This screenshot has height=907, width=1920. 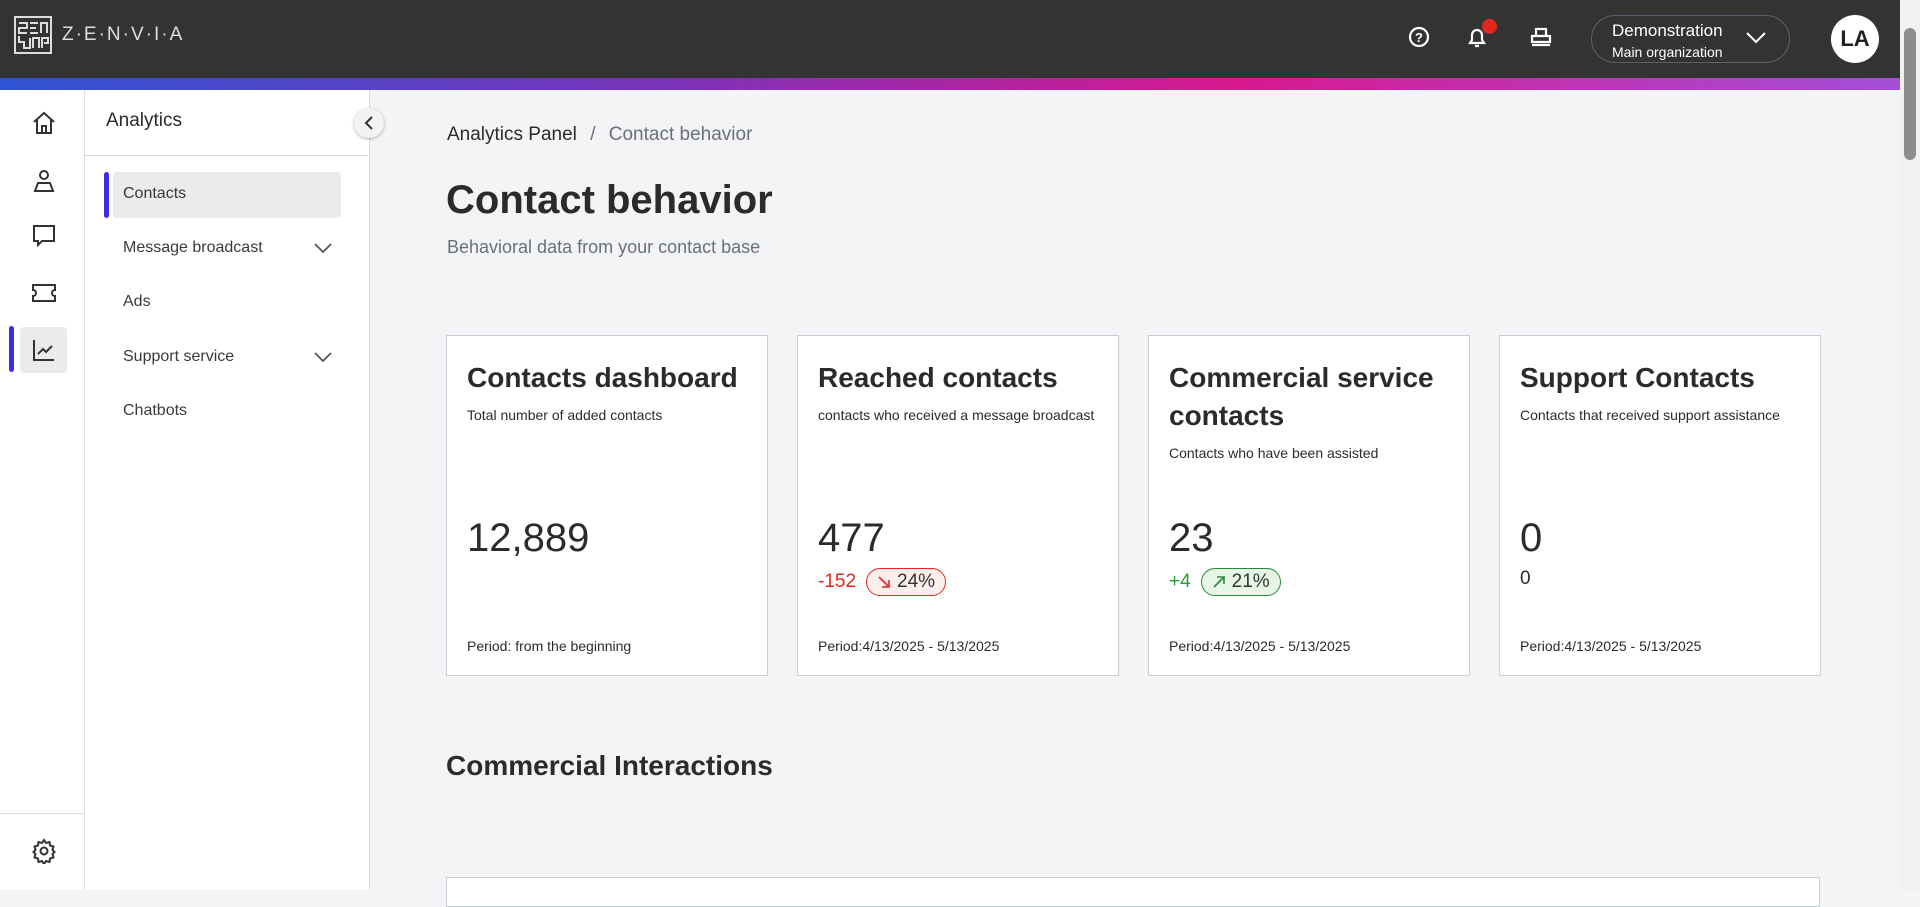 I want to click on card-value: 0, so click(x=1531, y=538).